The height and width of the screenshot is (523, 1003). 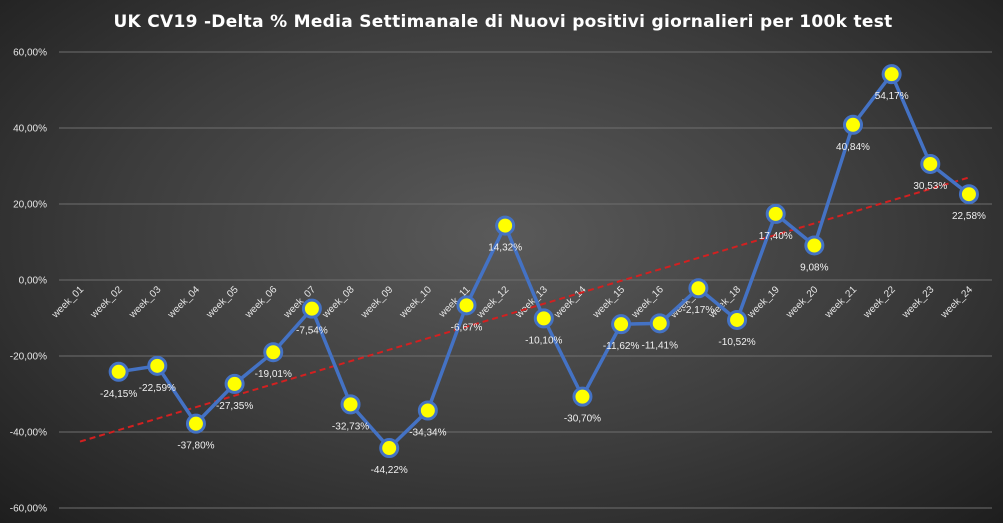 What do you see at coordinates (157, 388) in the screenshot?
I see `data-label: -22,59%` at bounding box center [157, 388].